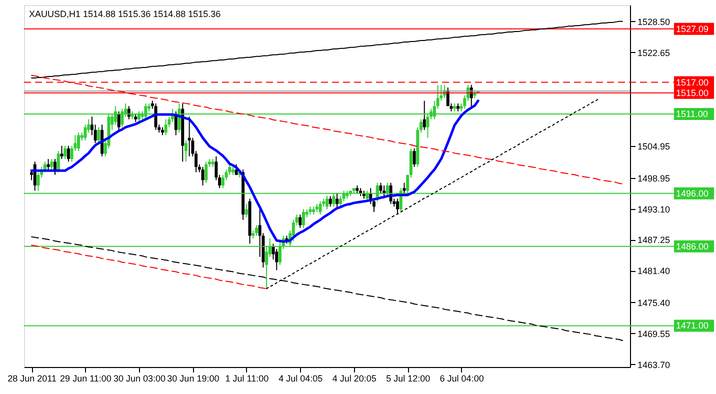 Image resolution: width=716 pixels, height=394 pixels. I want to click on x-tick-label: 30 Jun 19:00, so click(193, 379).